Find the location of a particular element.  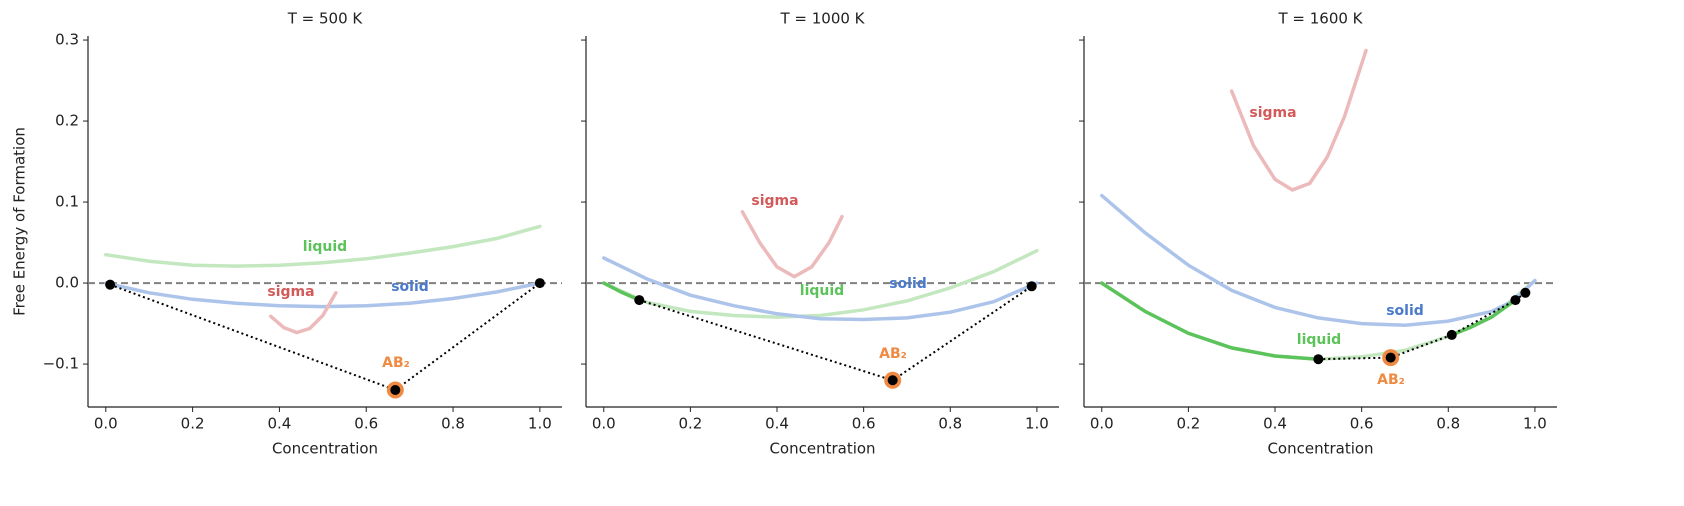

y-tick-label: 0.3 is located at coordinates (67, 40).